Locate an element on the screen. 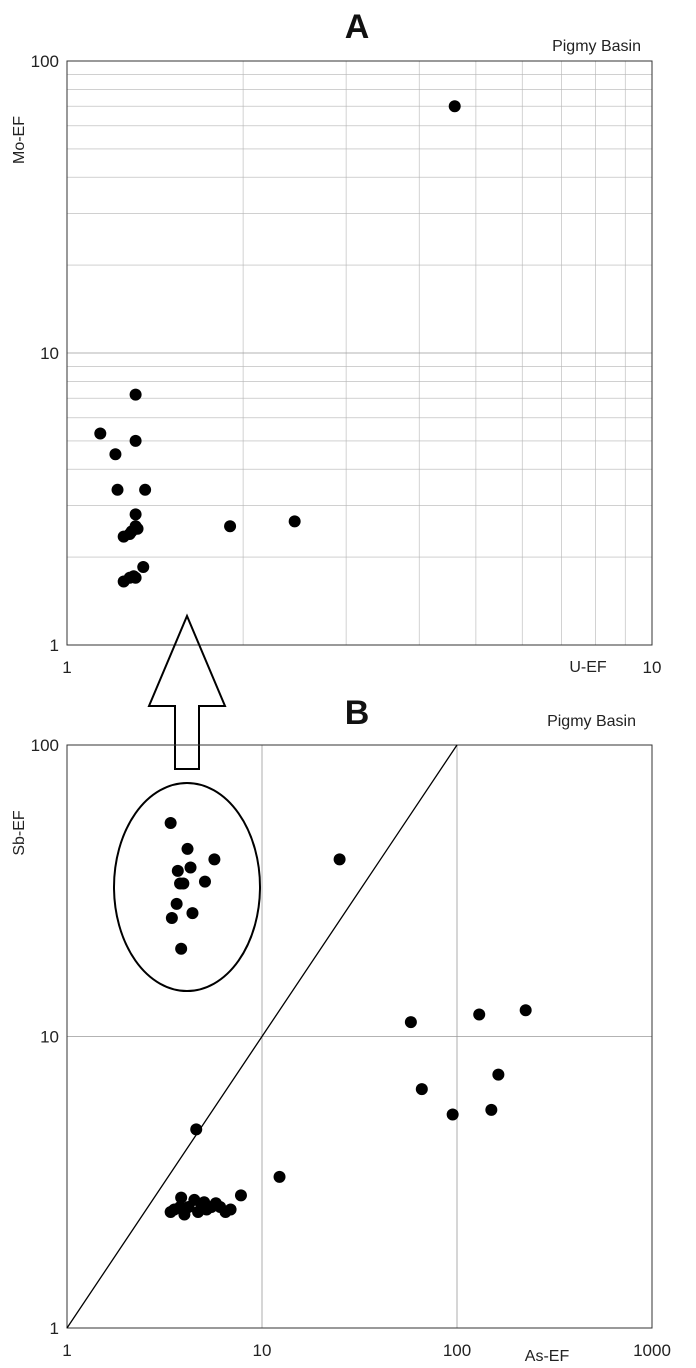 The image size is (696, 1368). panel-b-x-axis-label: As-EF is located at coordinates (547, 1356).